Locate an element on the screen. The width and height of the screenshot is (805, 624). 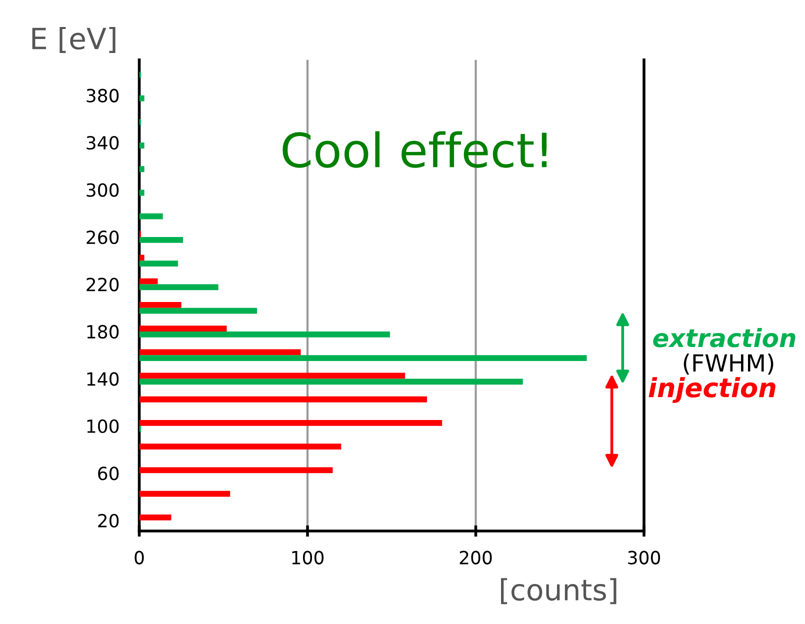
y-axis-title: E [eV] is located at coordinates (74, 39).